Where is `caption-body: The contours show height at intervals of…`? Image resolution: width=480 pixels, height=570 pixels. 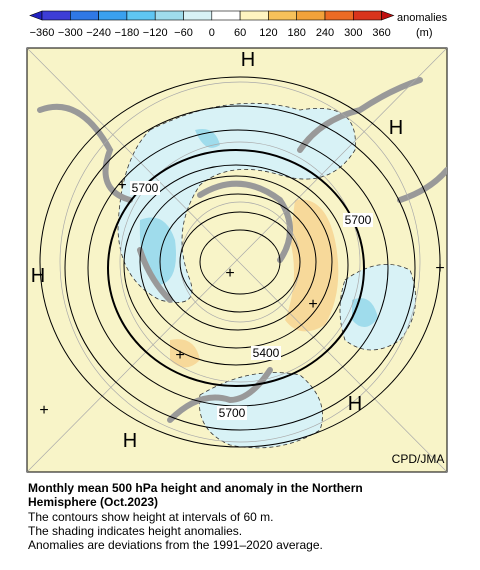 caption-body: The contours show height at intervals of… is located at coordinates (175, 531).